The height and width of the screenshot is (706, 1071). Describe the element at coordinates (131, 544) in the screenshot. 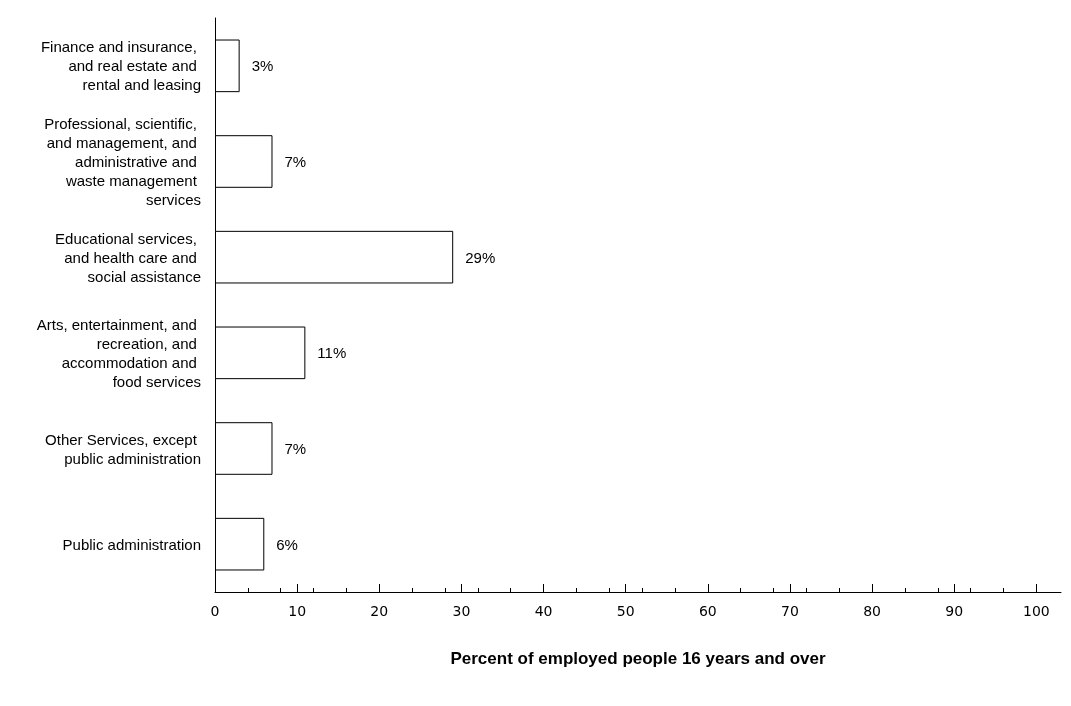

I see `y-tick-label: Public administration` at that location.